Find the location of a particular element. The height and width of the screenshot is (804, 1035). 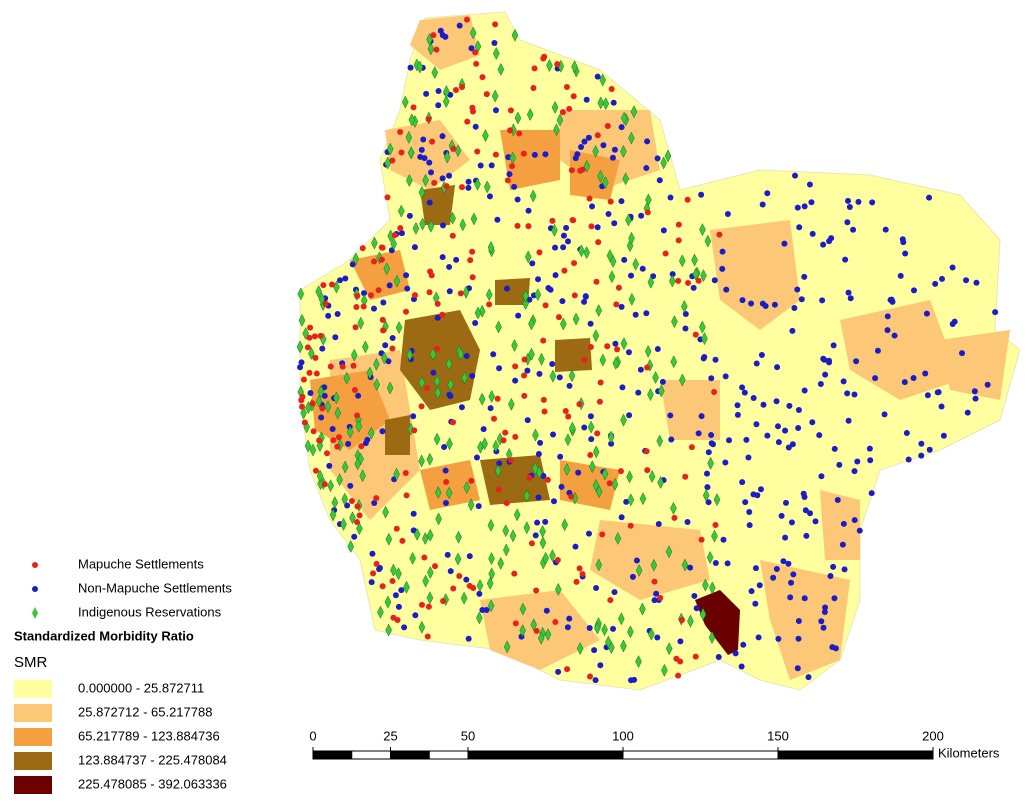

legend-symbol is located at coordinates (35, 565).